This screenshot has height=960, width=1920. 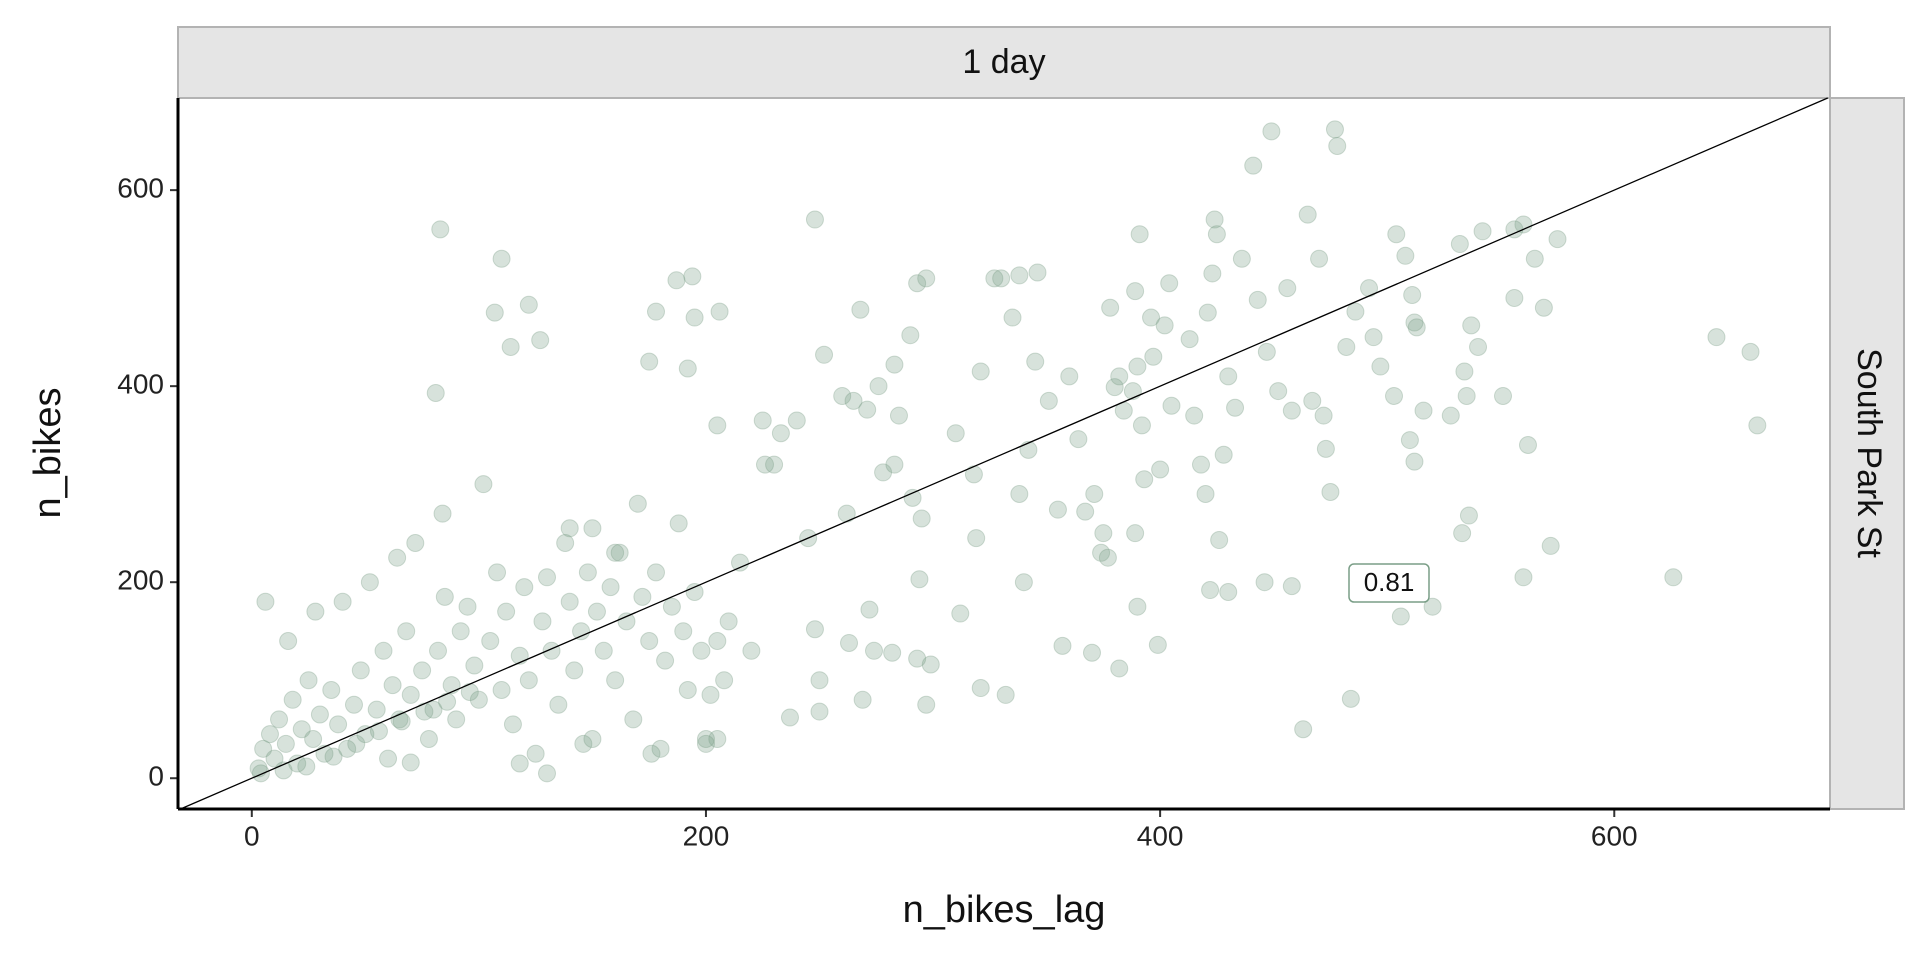 What do you see at coordinates (1004, 910) in the screenshot?
I see `x-axis-title: n_bikes_lag` at bounding box center [1004, 910].